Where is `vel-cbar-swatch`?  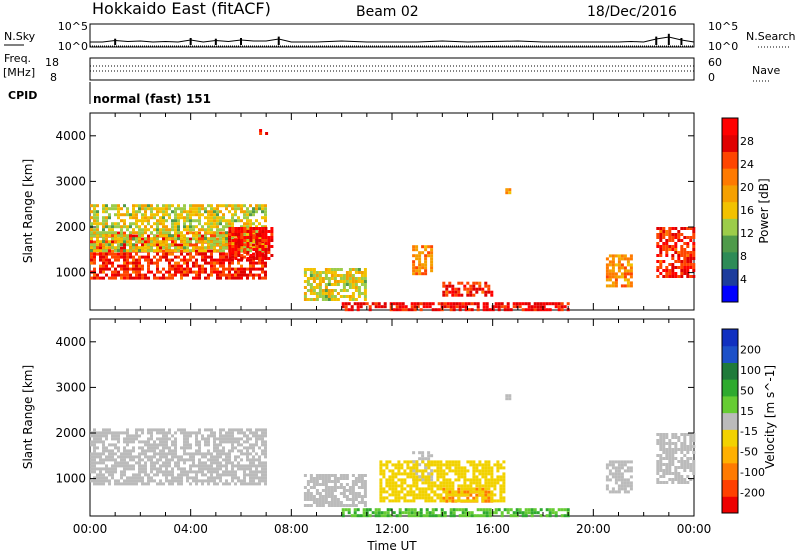
vel-cbar-swatch is located at coordinates (730, 471).